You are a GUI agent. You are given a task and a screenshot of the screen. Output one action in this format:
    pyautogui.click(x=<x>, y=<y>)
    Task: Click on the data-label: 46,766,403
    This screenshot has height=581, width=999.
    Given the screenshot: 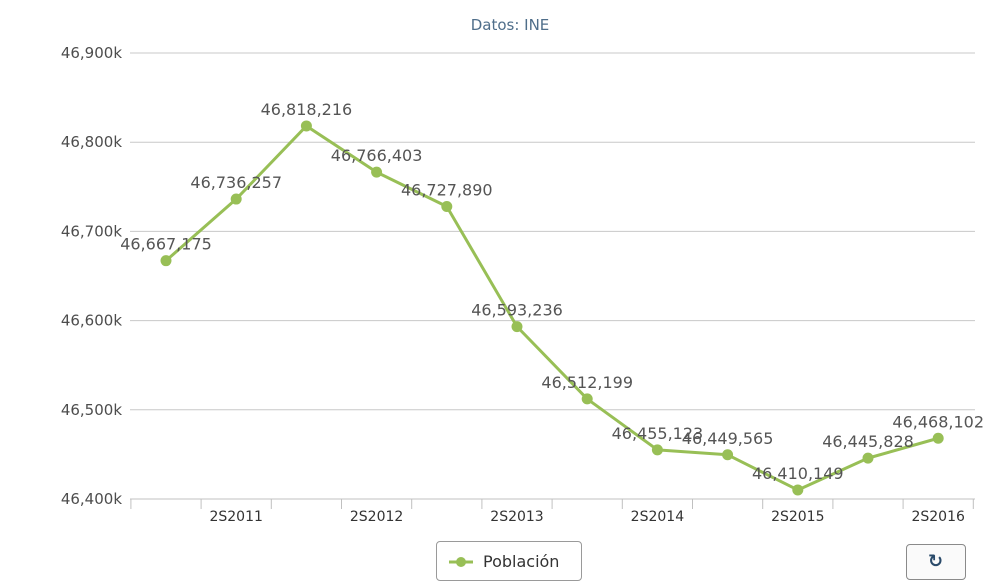 What is the action you would take?
    pyautogui.click(x=377, y=155)
    